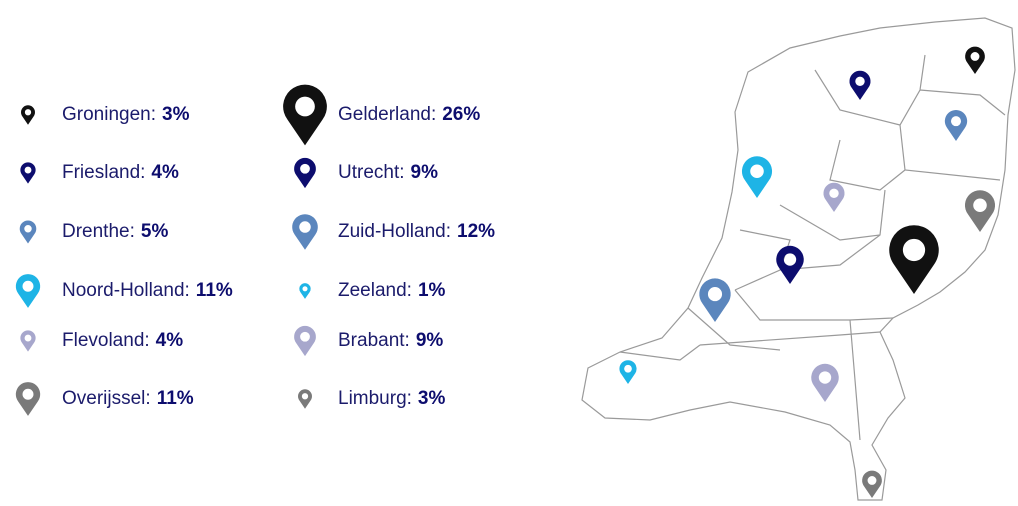 The width and height of the screenshot is (1018, 506). Describe the element at coordinates (387, 114) in the screenshot. I see `province-name: Gelderland:` at that location.